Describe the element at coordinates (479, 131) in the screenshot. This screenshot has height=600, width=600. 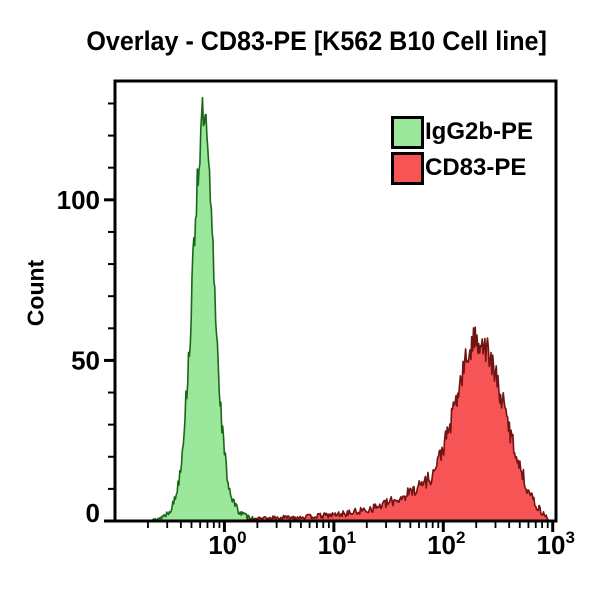
I see `legend-label-igg2b: IgG2b-PE` at that location.